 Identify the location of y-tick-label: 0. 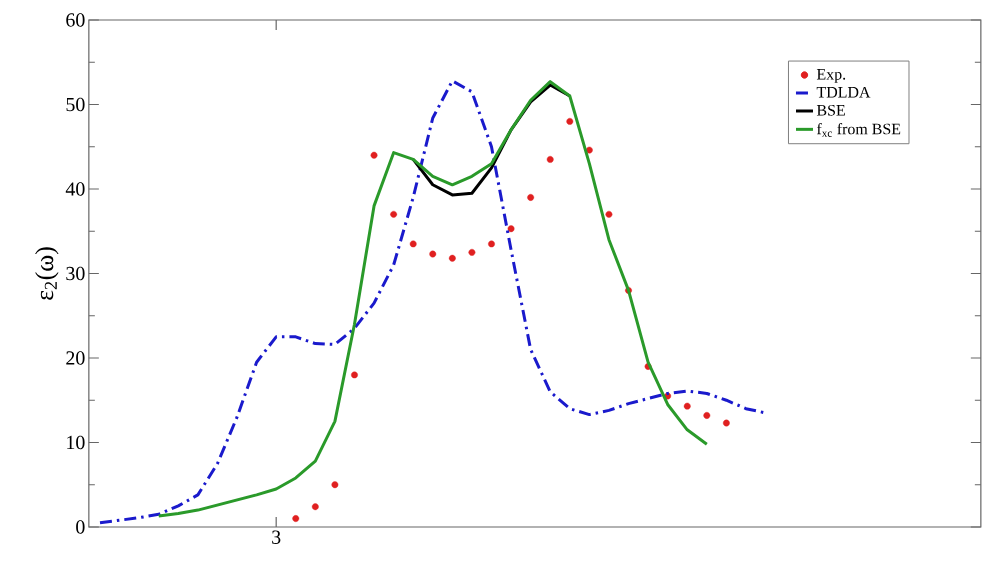
(80, 527).